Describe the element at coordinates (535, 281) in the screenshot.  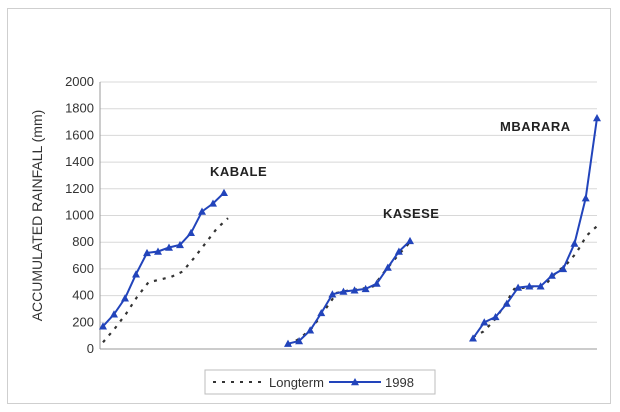
I see `longterm-line-mbarara` at that location.